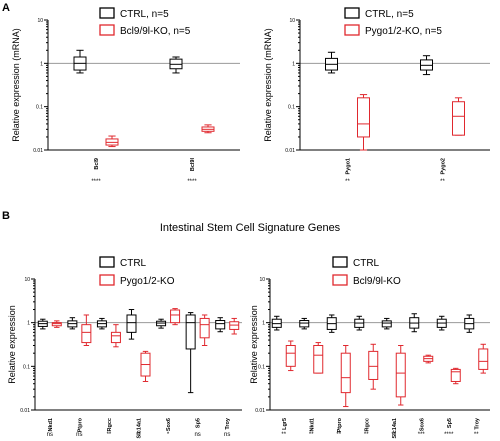 The image size is (500, 441). What do you see at coordinates (42, 324) in the screenshot?
I see `box-nkd1-ctrl` at bounding box center [42, 324].